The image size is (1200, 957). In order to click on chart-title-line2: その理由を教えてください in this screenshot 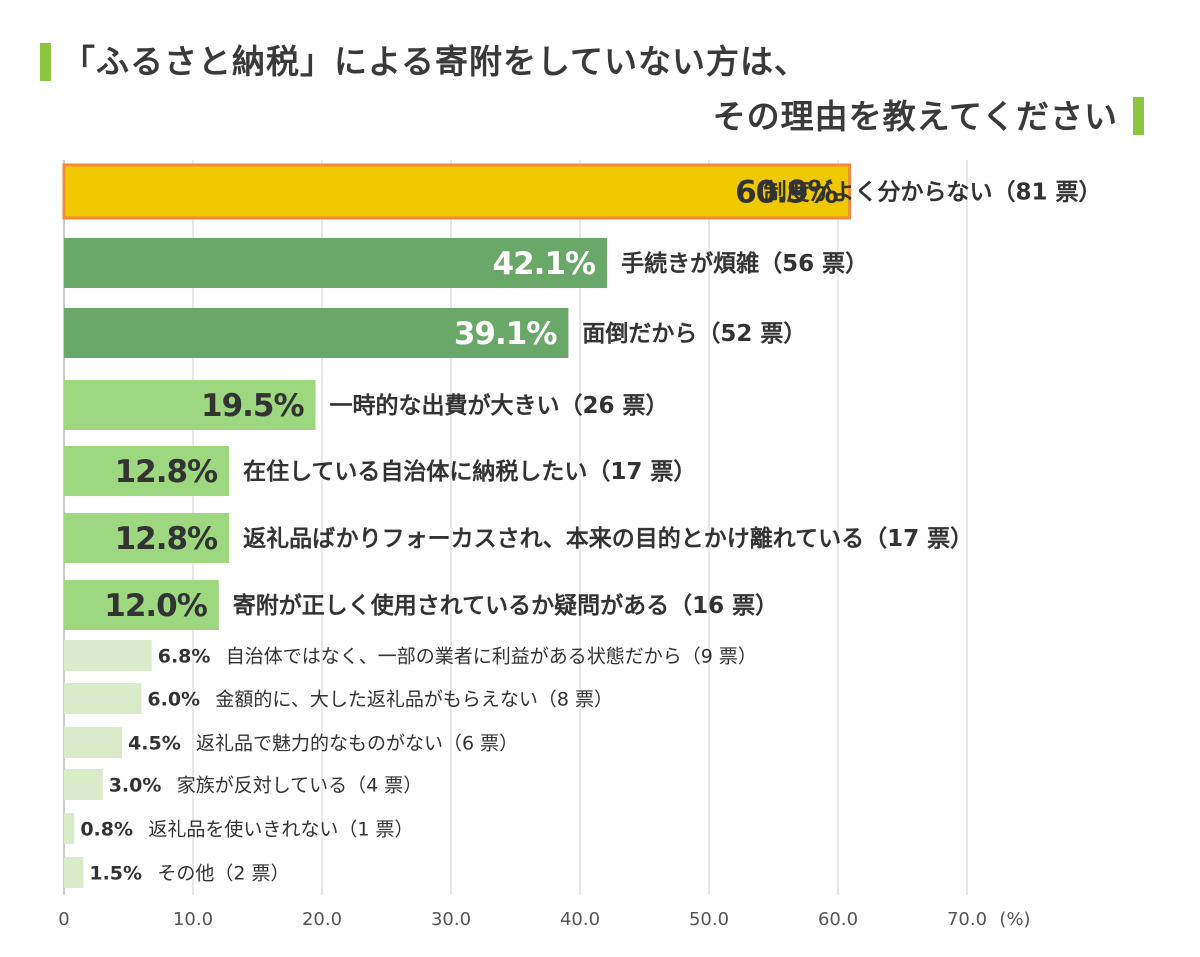, I will do `click(915, 116)`.